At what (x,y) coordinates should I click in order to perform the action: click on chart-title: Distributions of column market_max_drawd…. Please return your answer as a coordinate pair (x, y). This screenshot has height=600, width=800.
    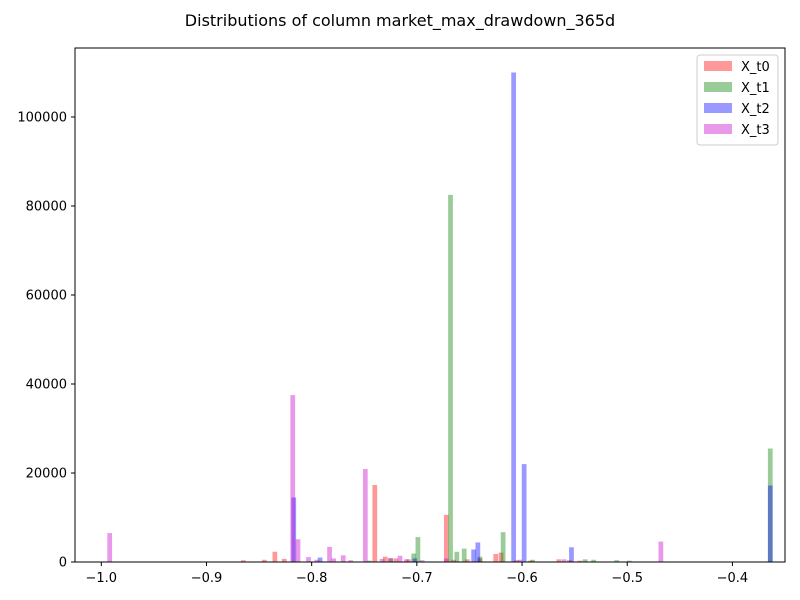
    Looking at the image, I should click on (400, 21).